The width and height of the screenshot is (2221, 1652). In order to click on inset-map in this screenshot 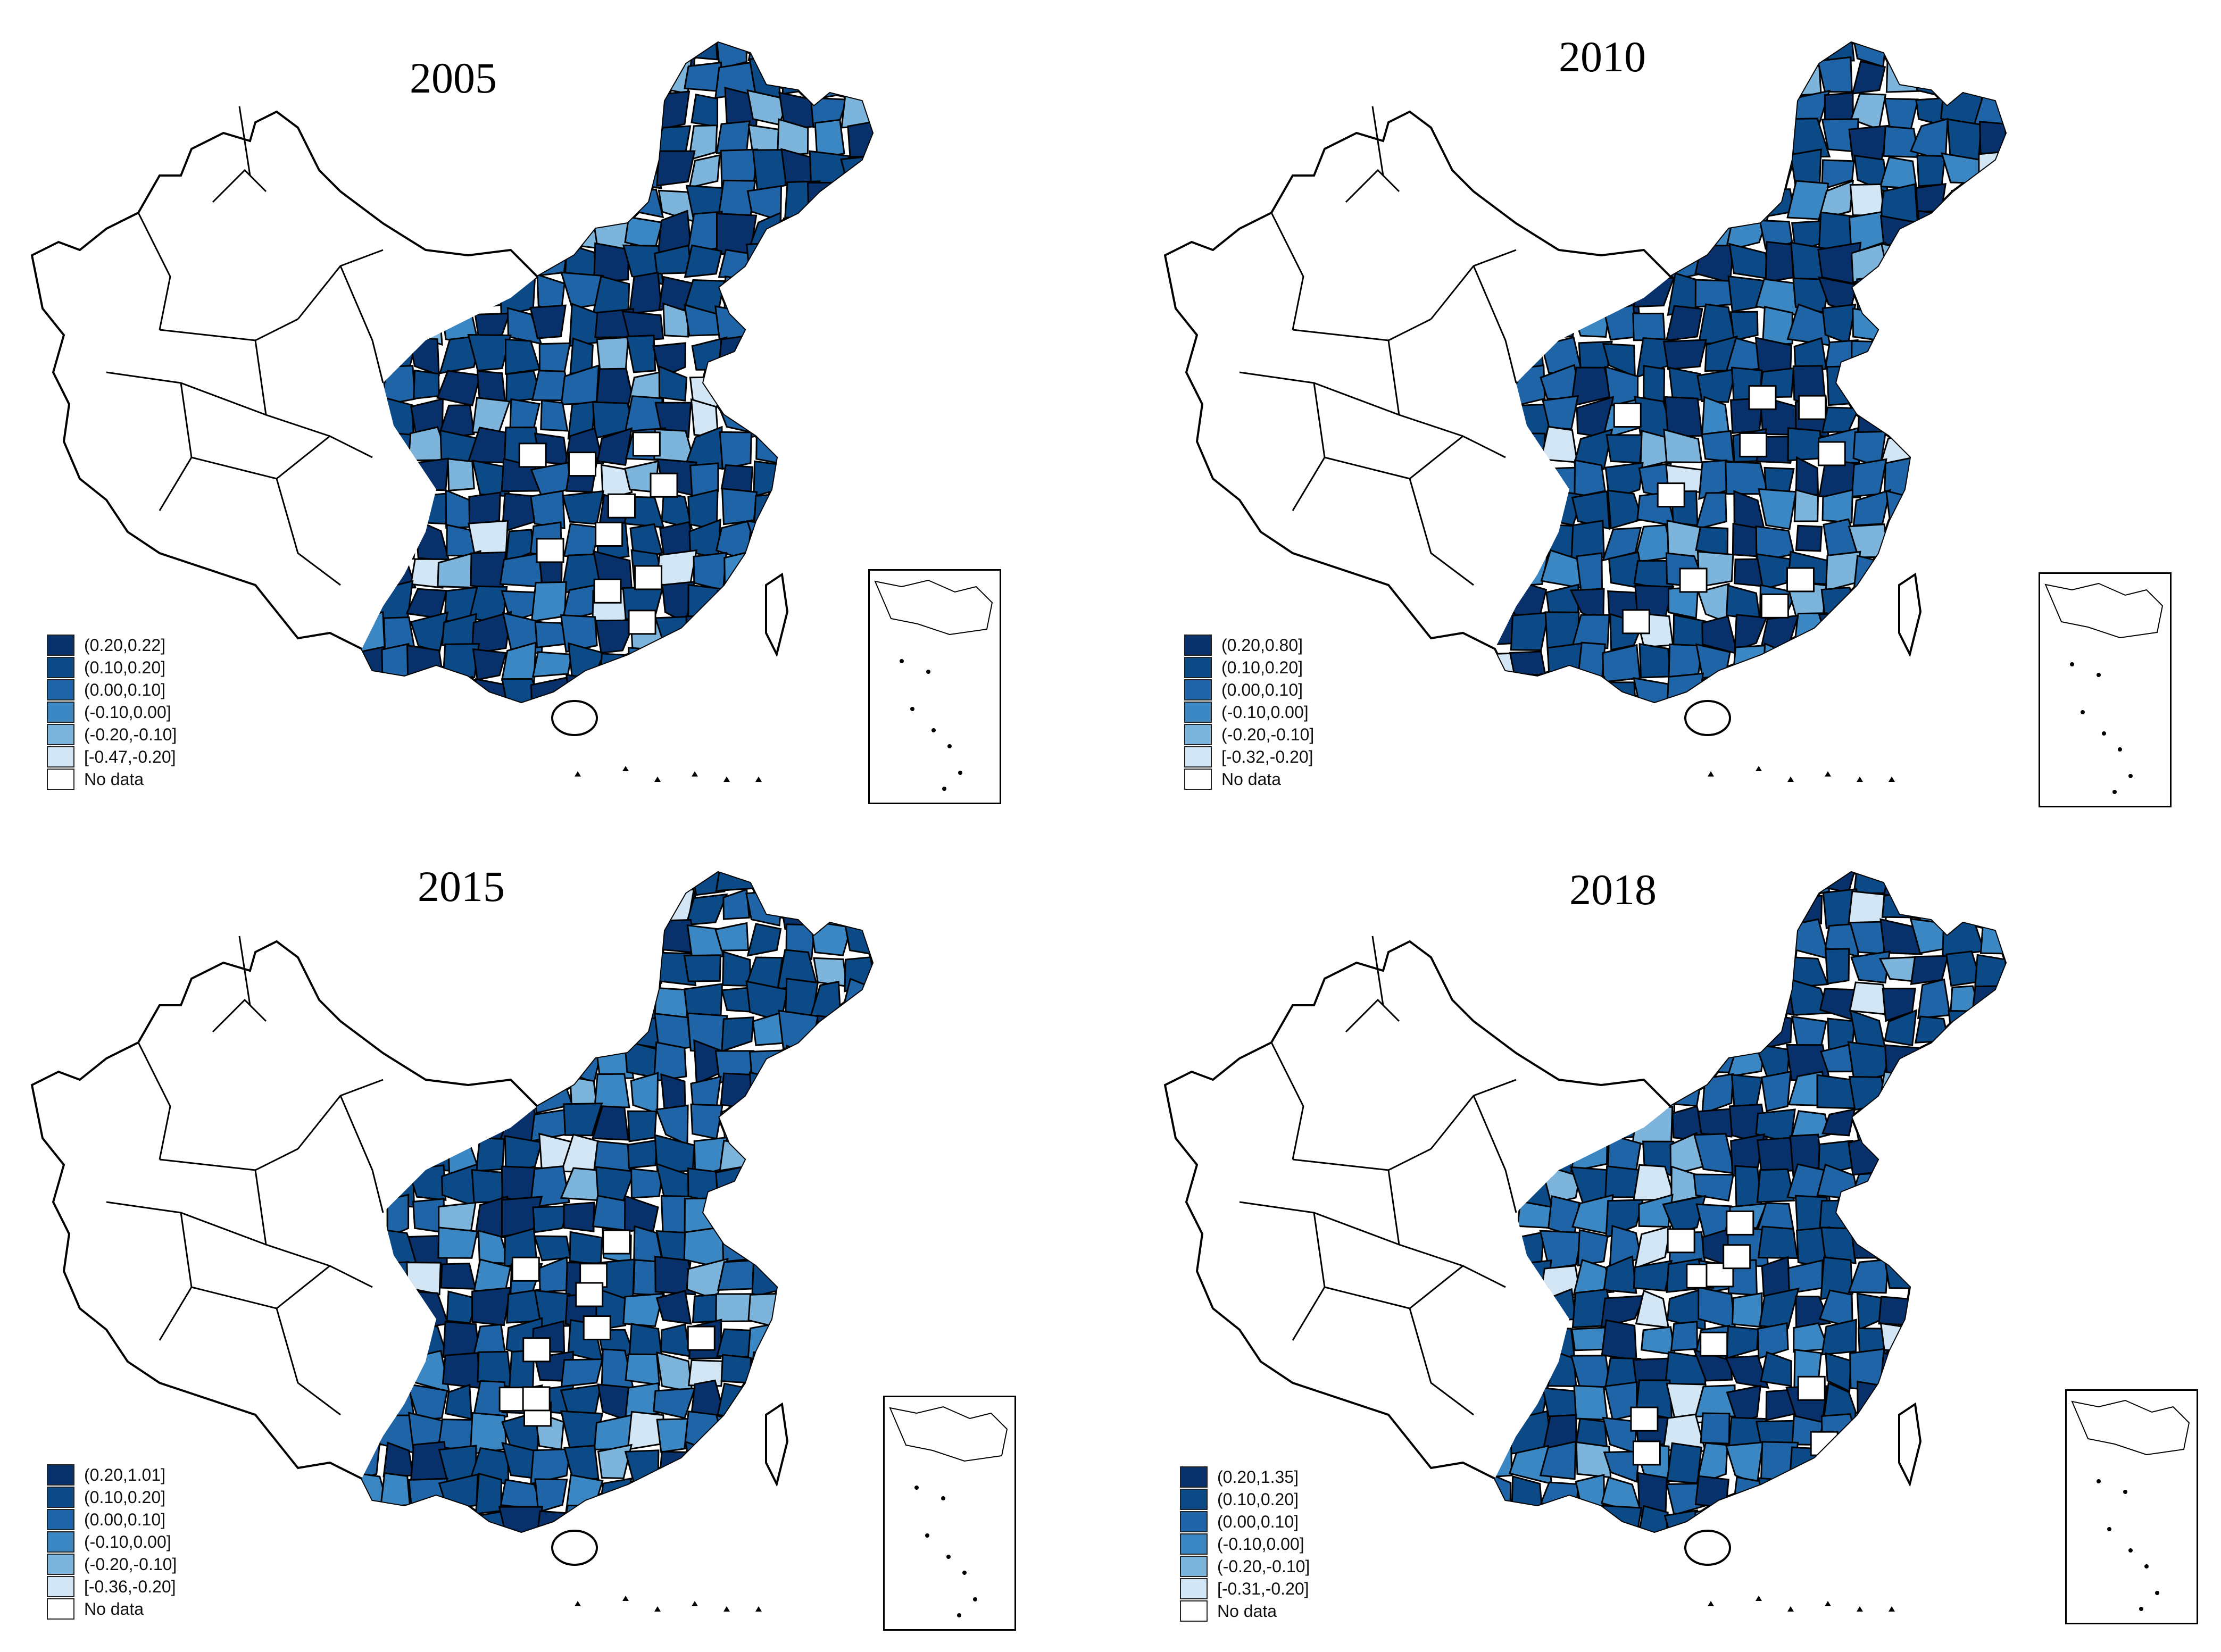, I will do `click(2130, 1505)`.